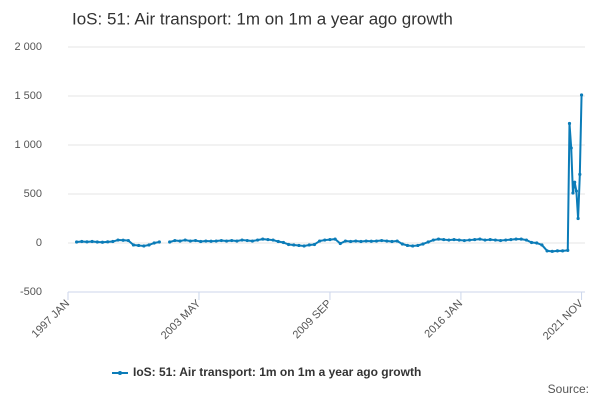 The height and width of the screenshot is (400, 600). Describe the element at coordinates (31, 292) in the screenshot. I see `y-tick-label: -500` at that location.